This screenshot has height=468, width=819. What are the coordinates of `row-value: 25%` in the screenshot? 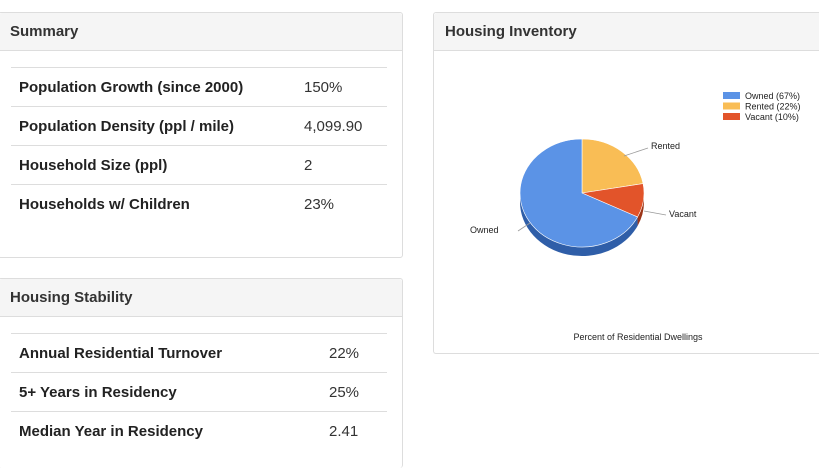 It's located at (358, 392).